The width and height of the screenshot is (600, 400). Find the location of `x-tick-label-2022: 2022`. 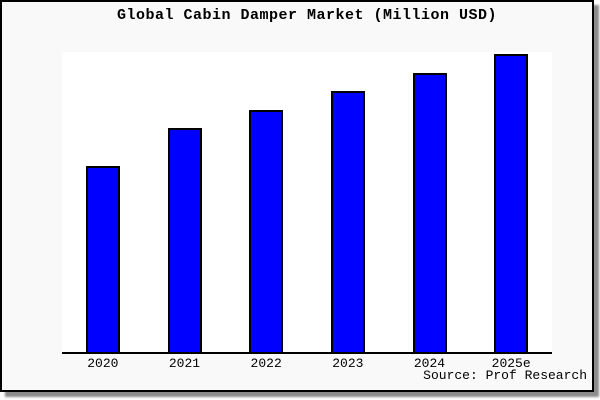

x-tick-label-2022: 2022 is located at coordinates (266, 363).